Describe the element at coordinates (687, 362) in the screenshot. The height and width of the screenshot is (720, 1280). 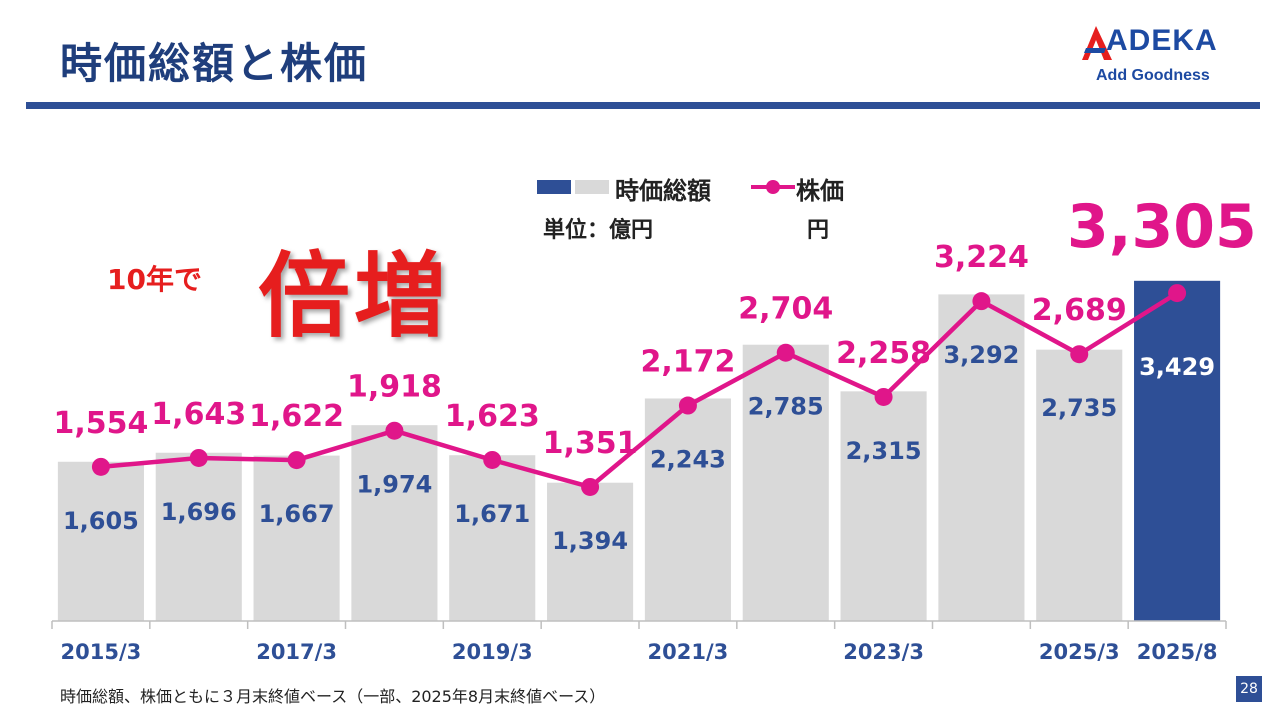
I see `stock-price-label: 2,172` at that location.